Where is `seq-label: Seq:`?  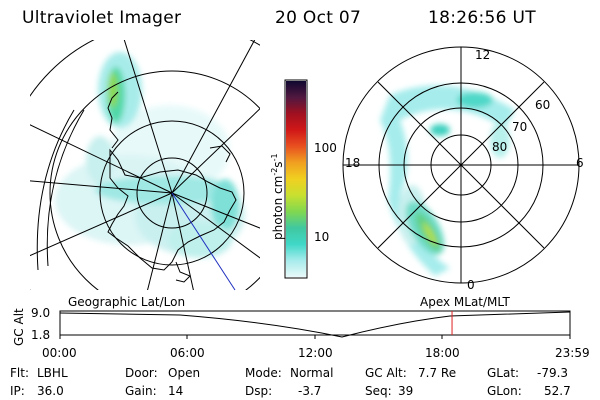
seq-label: Seq: is located at coordinates (378, 391).